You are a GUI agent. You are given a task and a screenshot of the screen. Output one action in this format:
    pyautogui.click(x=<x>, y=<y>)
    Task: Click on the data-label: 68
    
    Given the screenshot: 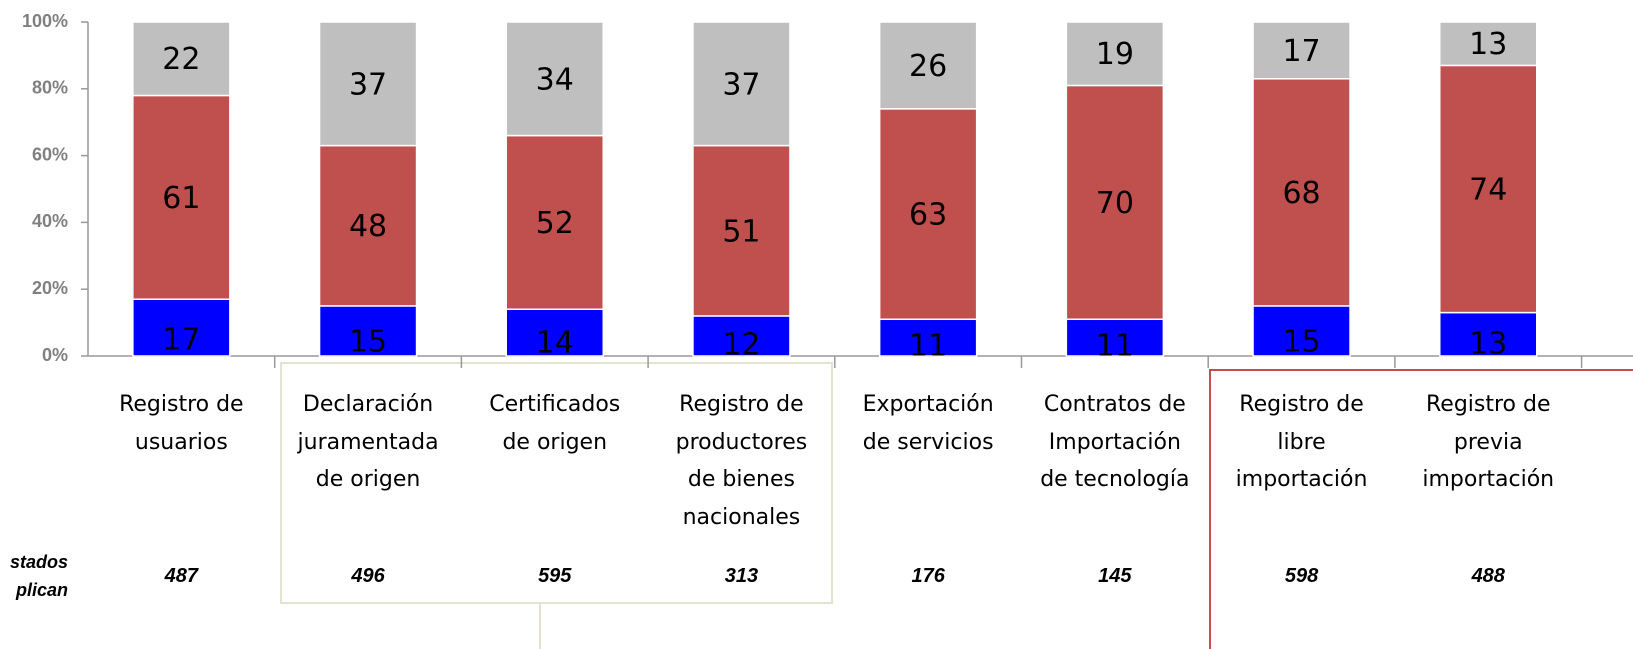 What is the action you would take?
    pyautogui.click(x=1301, y=193)
    